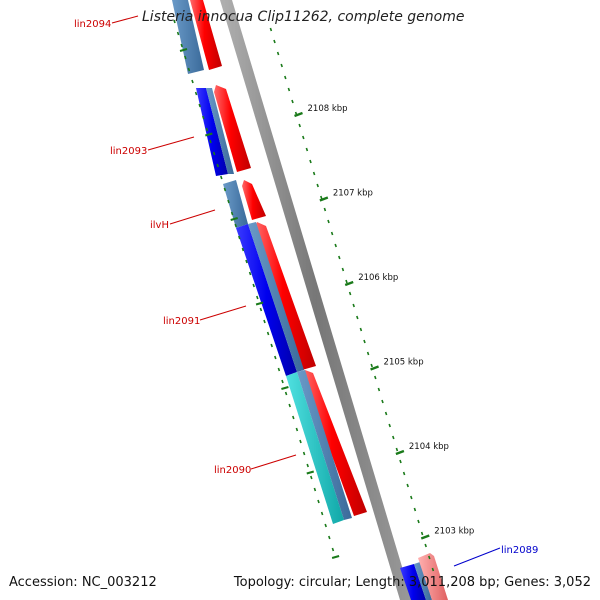 This screenshot has width=600, height=600. I want to click on accession-text: Accession: NC_003212, so click(83, 582).